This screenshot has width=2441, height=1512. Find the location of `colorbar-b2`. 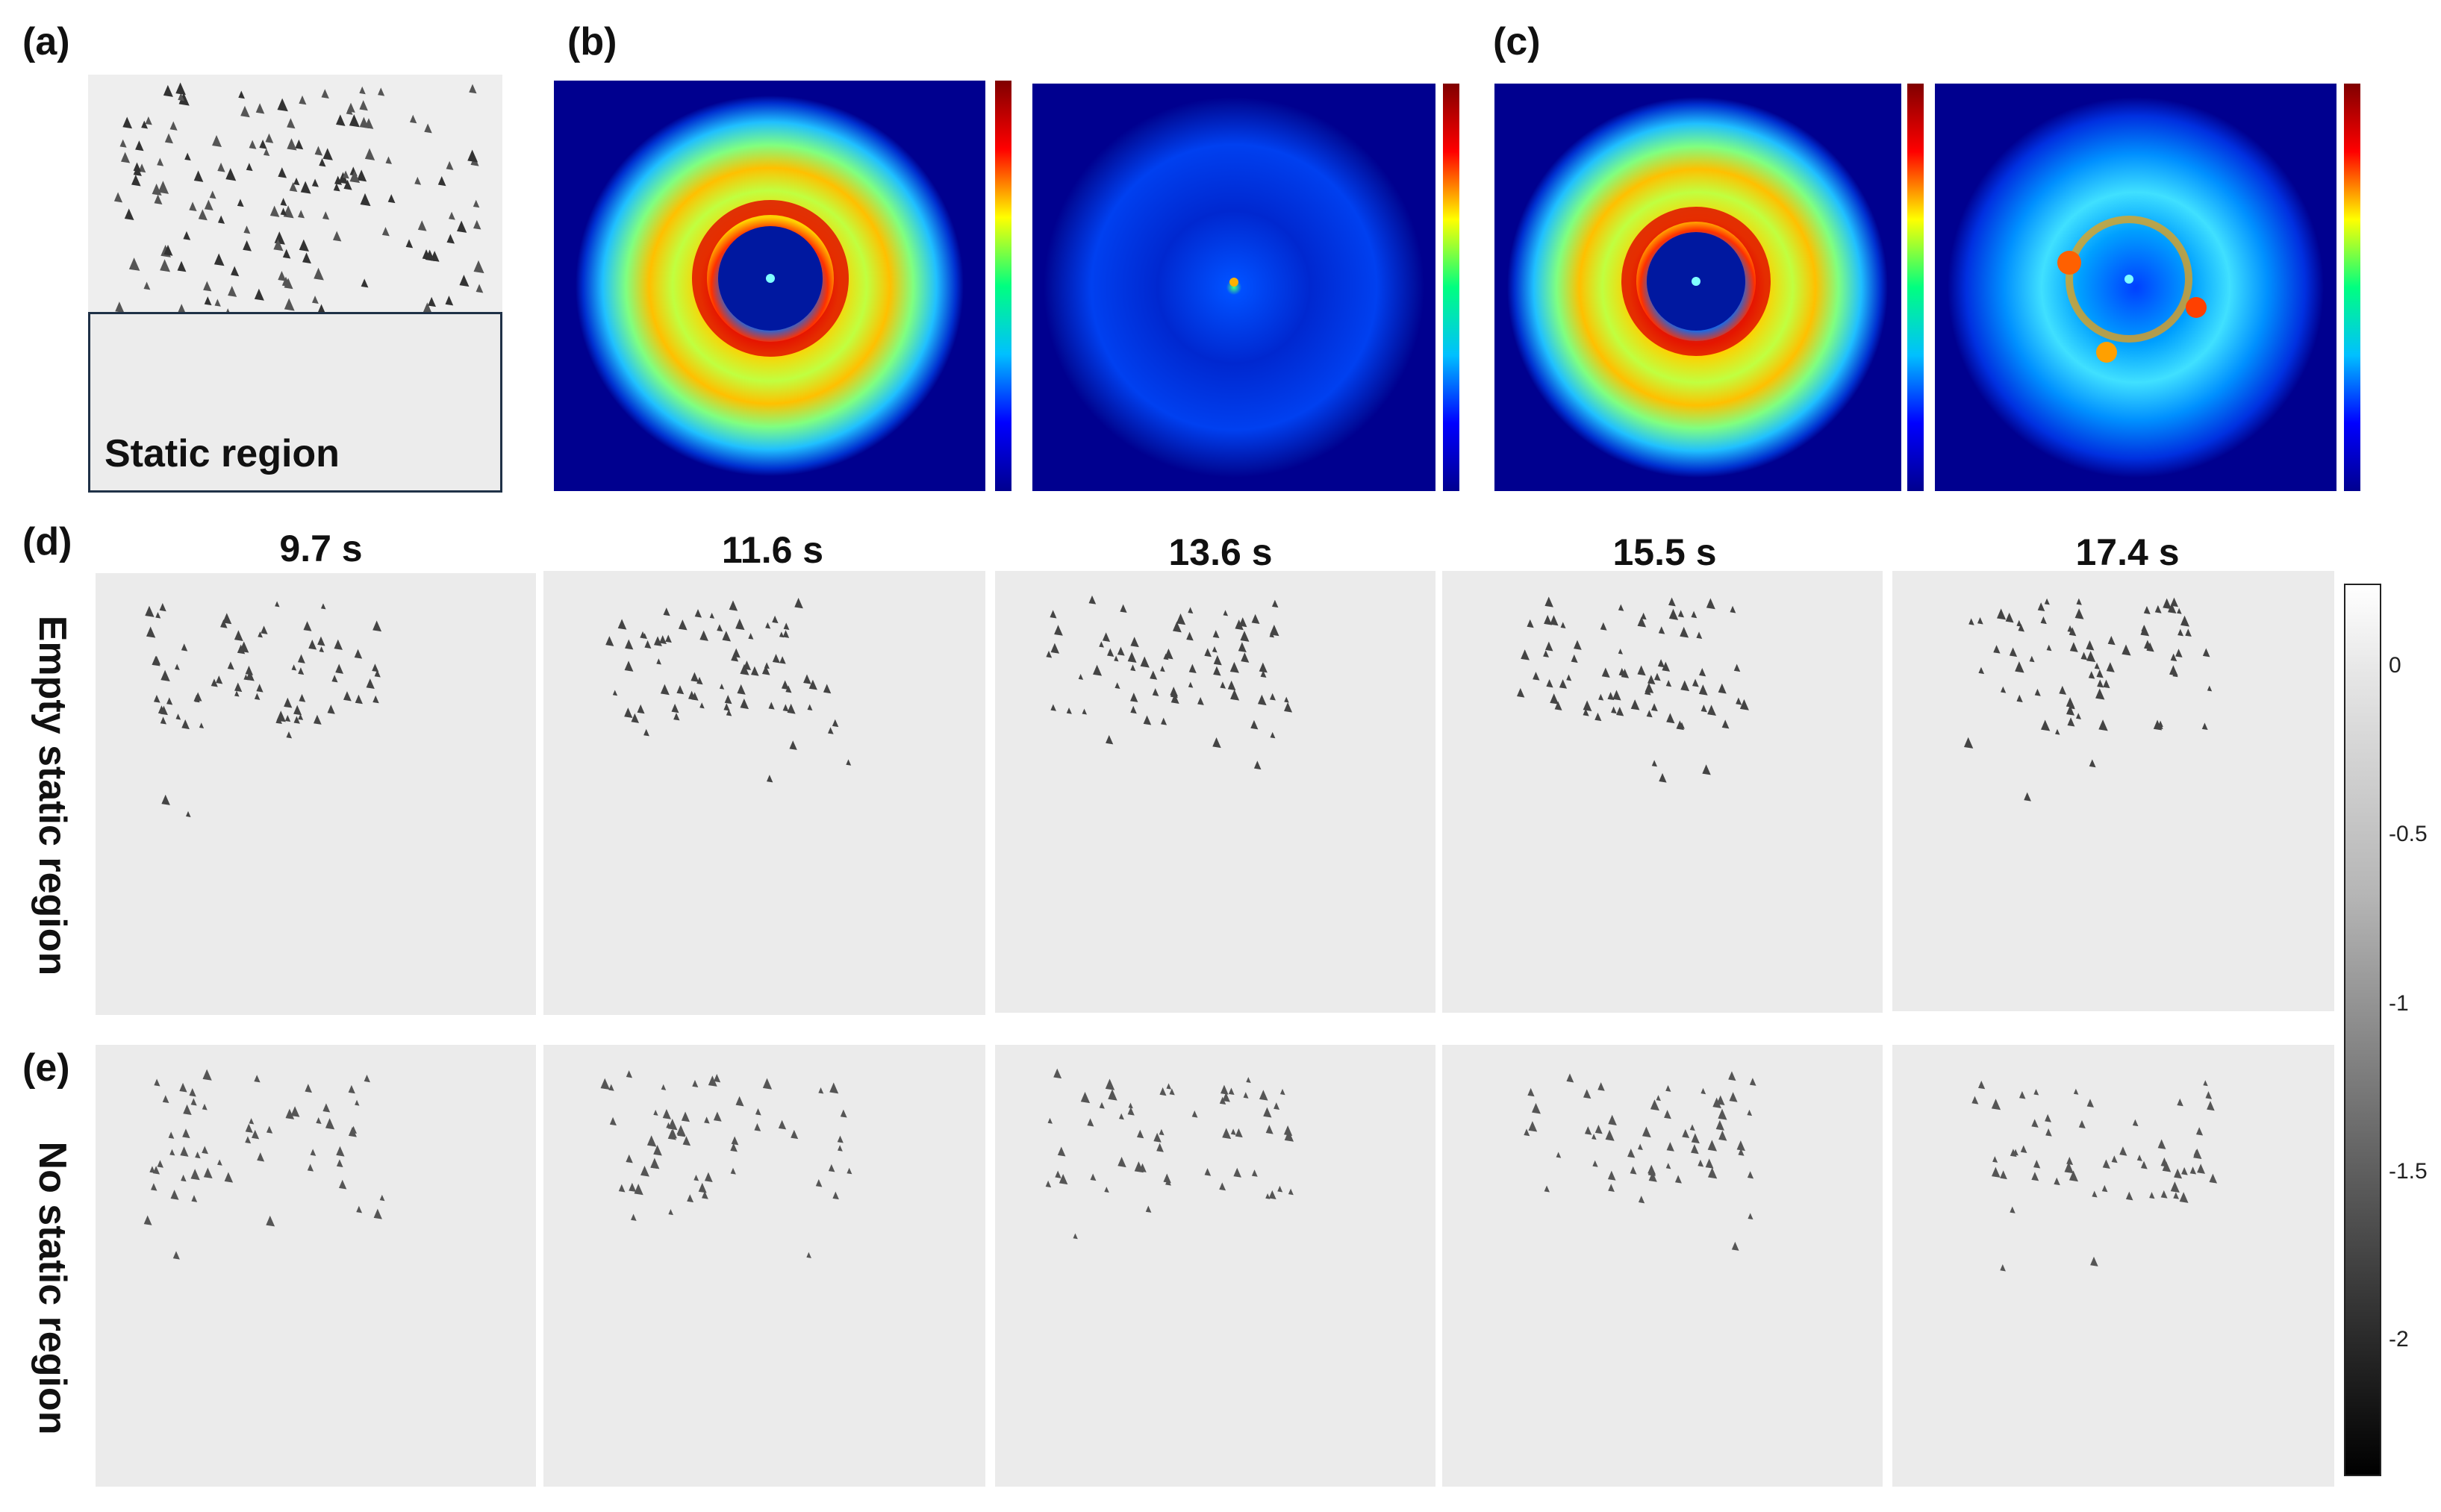

colorbar-b2 is located at coordinates (1451, 287).